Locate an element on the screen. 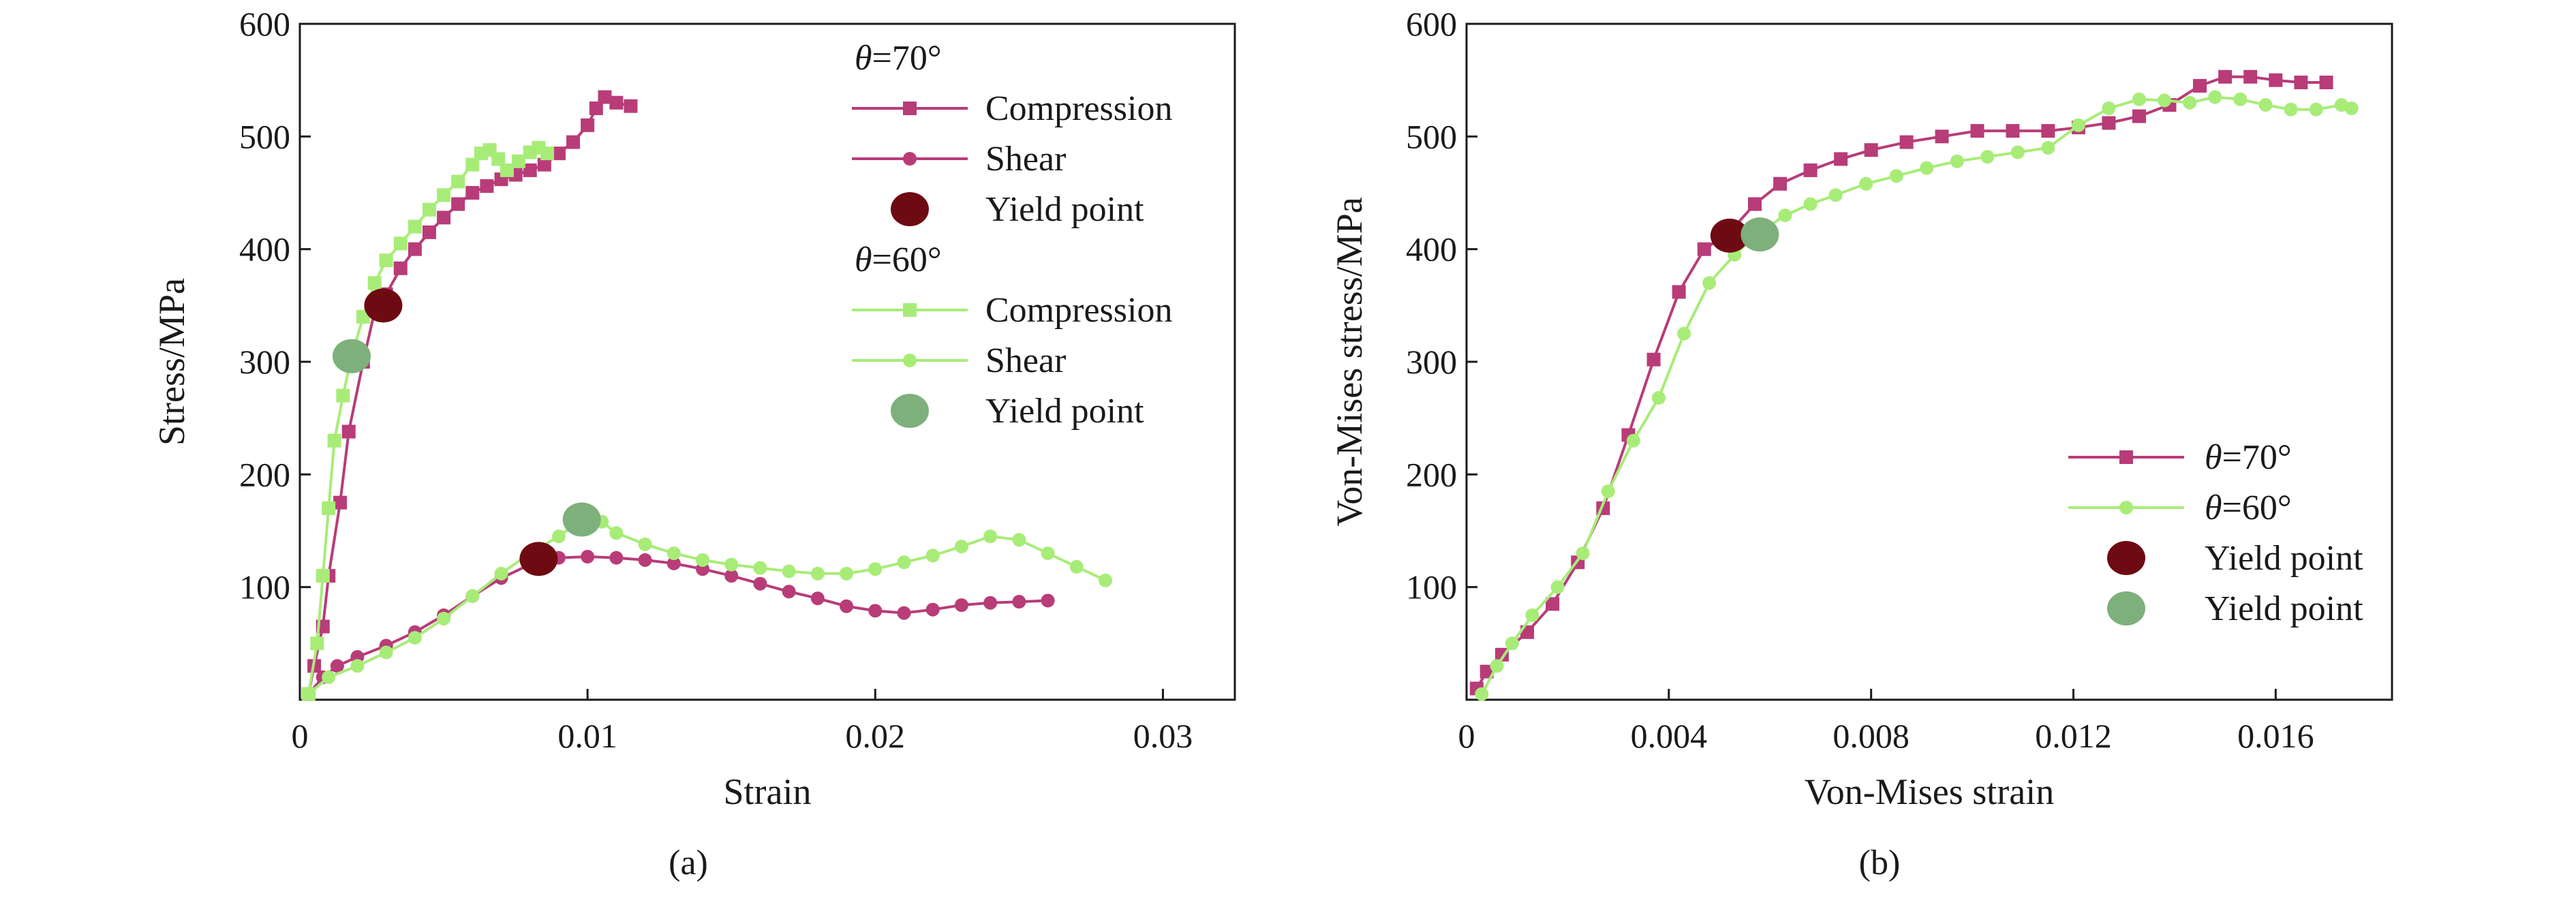 The width and height of the screenshot is (2576, 898). y-axis-label: Stress/MPa is located at coordinates (171, 362).